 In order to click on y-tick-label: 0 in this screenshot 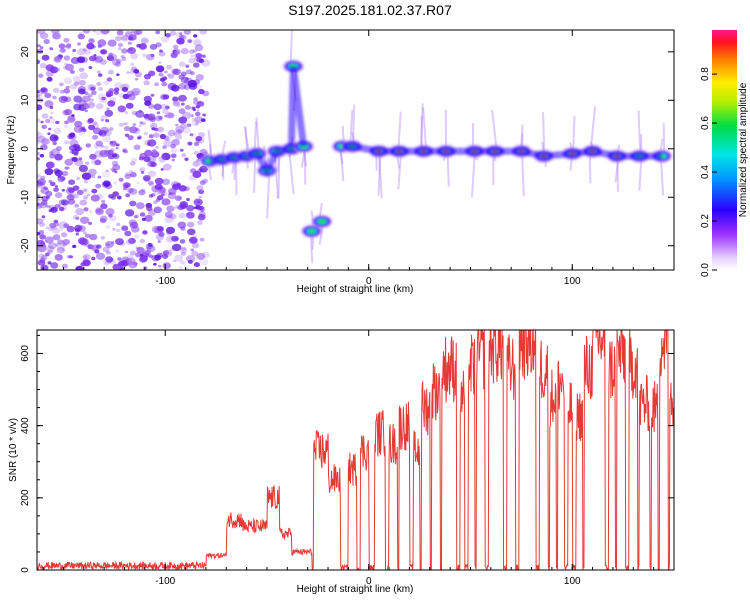, I will do `click(25, 149)`.